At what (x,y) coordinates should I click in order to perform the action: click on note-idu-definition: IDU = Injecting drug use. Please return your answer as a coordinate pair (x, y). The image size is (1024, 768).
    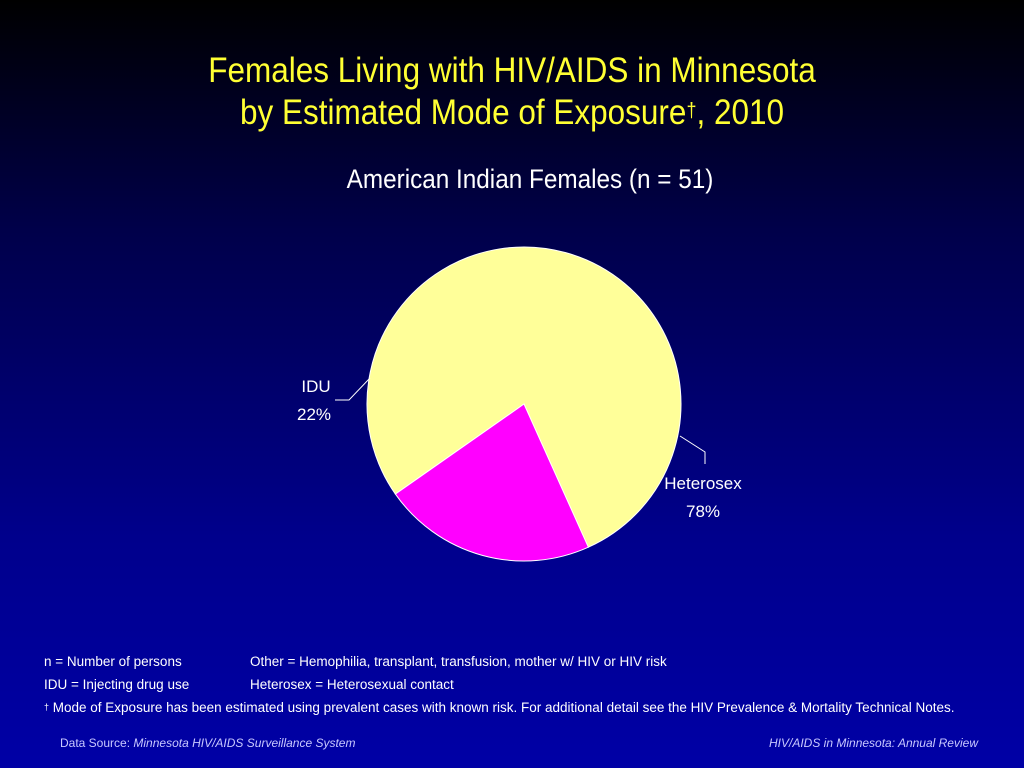
    Looking at the image, I should click on (117, 684).